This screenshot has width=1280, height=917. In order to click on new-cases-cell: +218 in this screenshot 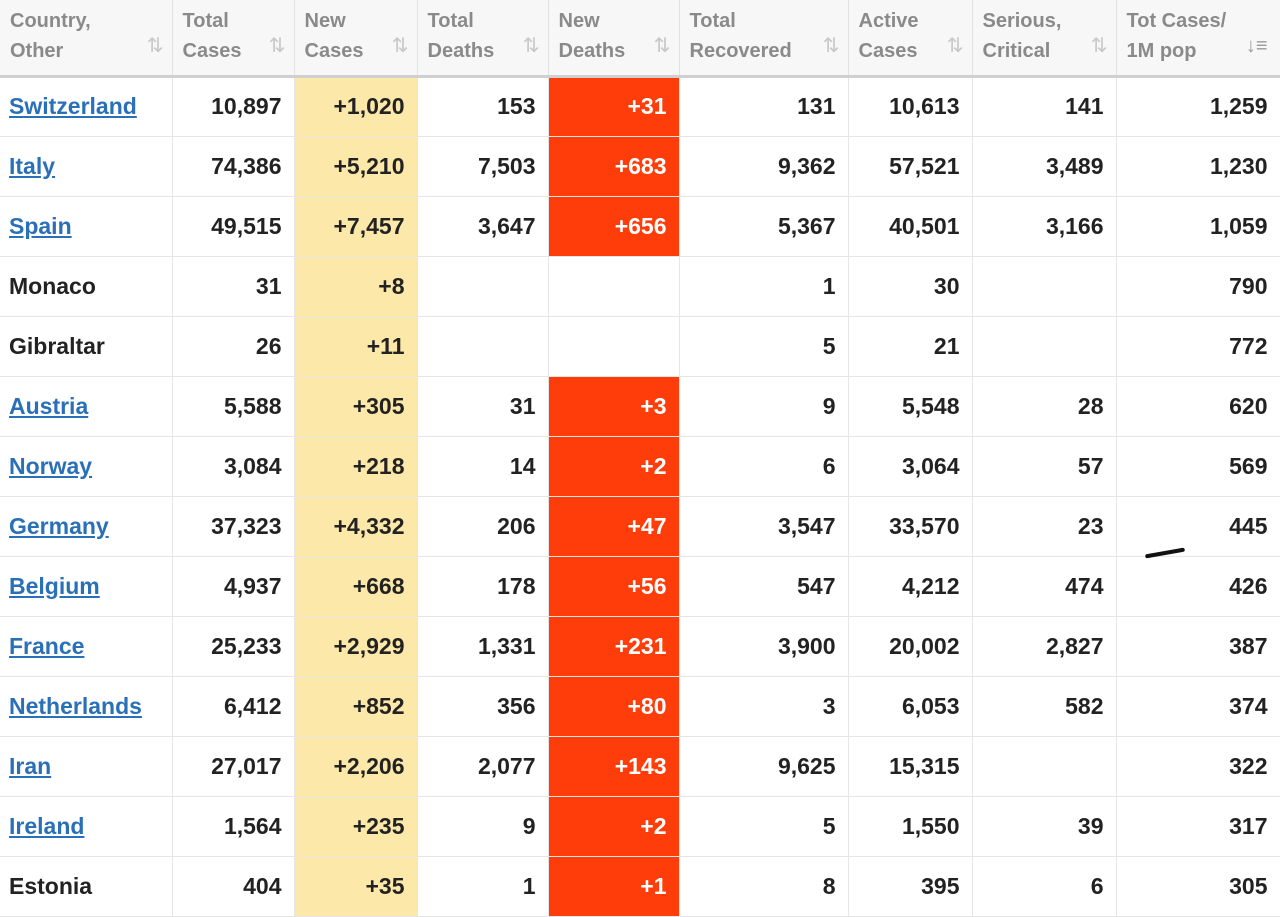, I will do `click(356, 466)`.